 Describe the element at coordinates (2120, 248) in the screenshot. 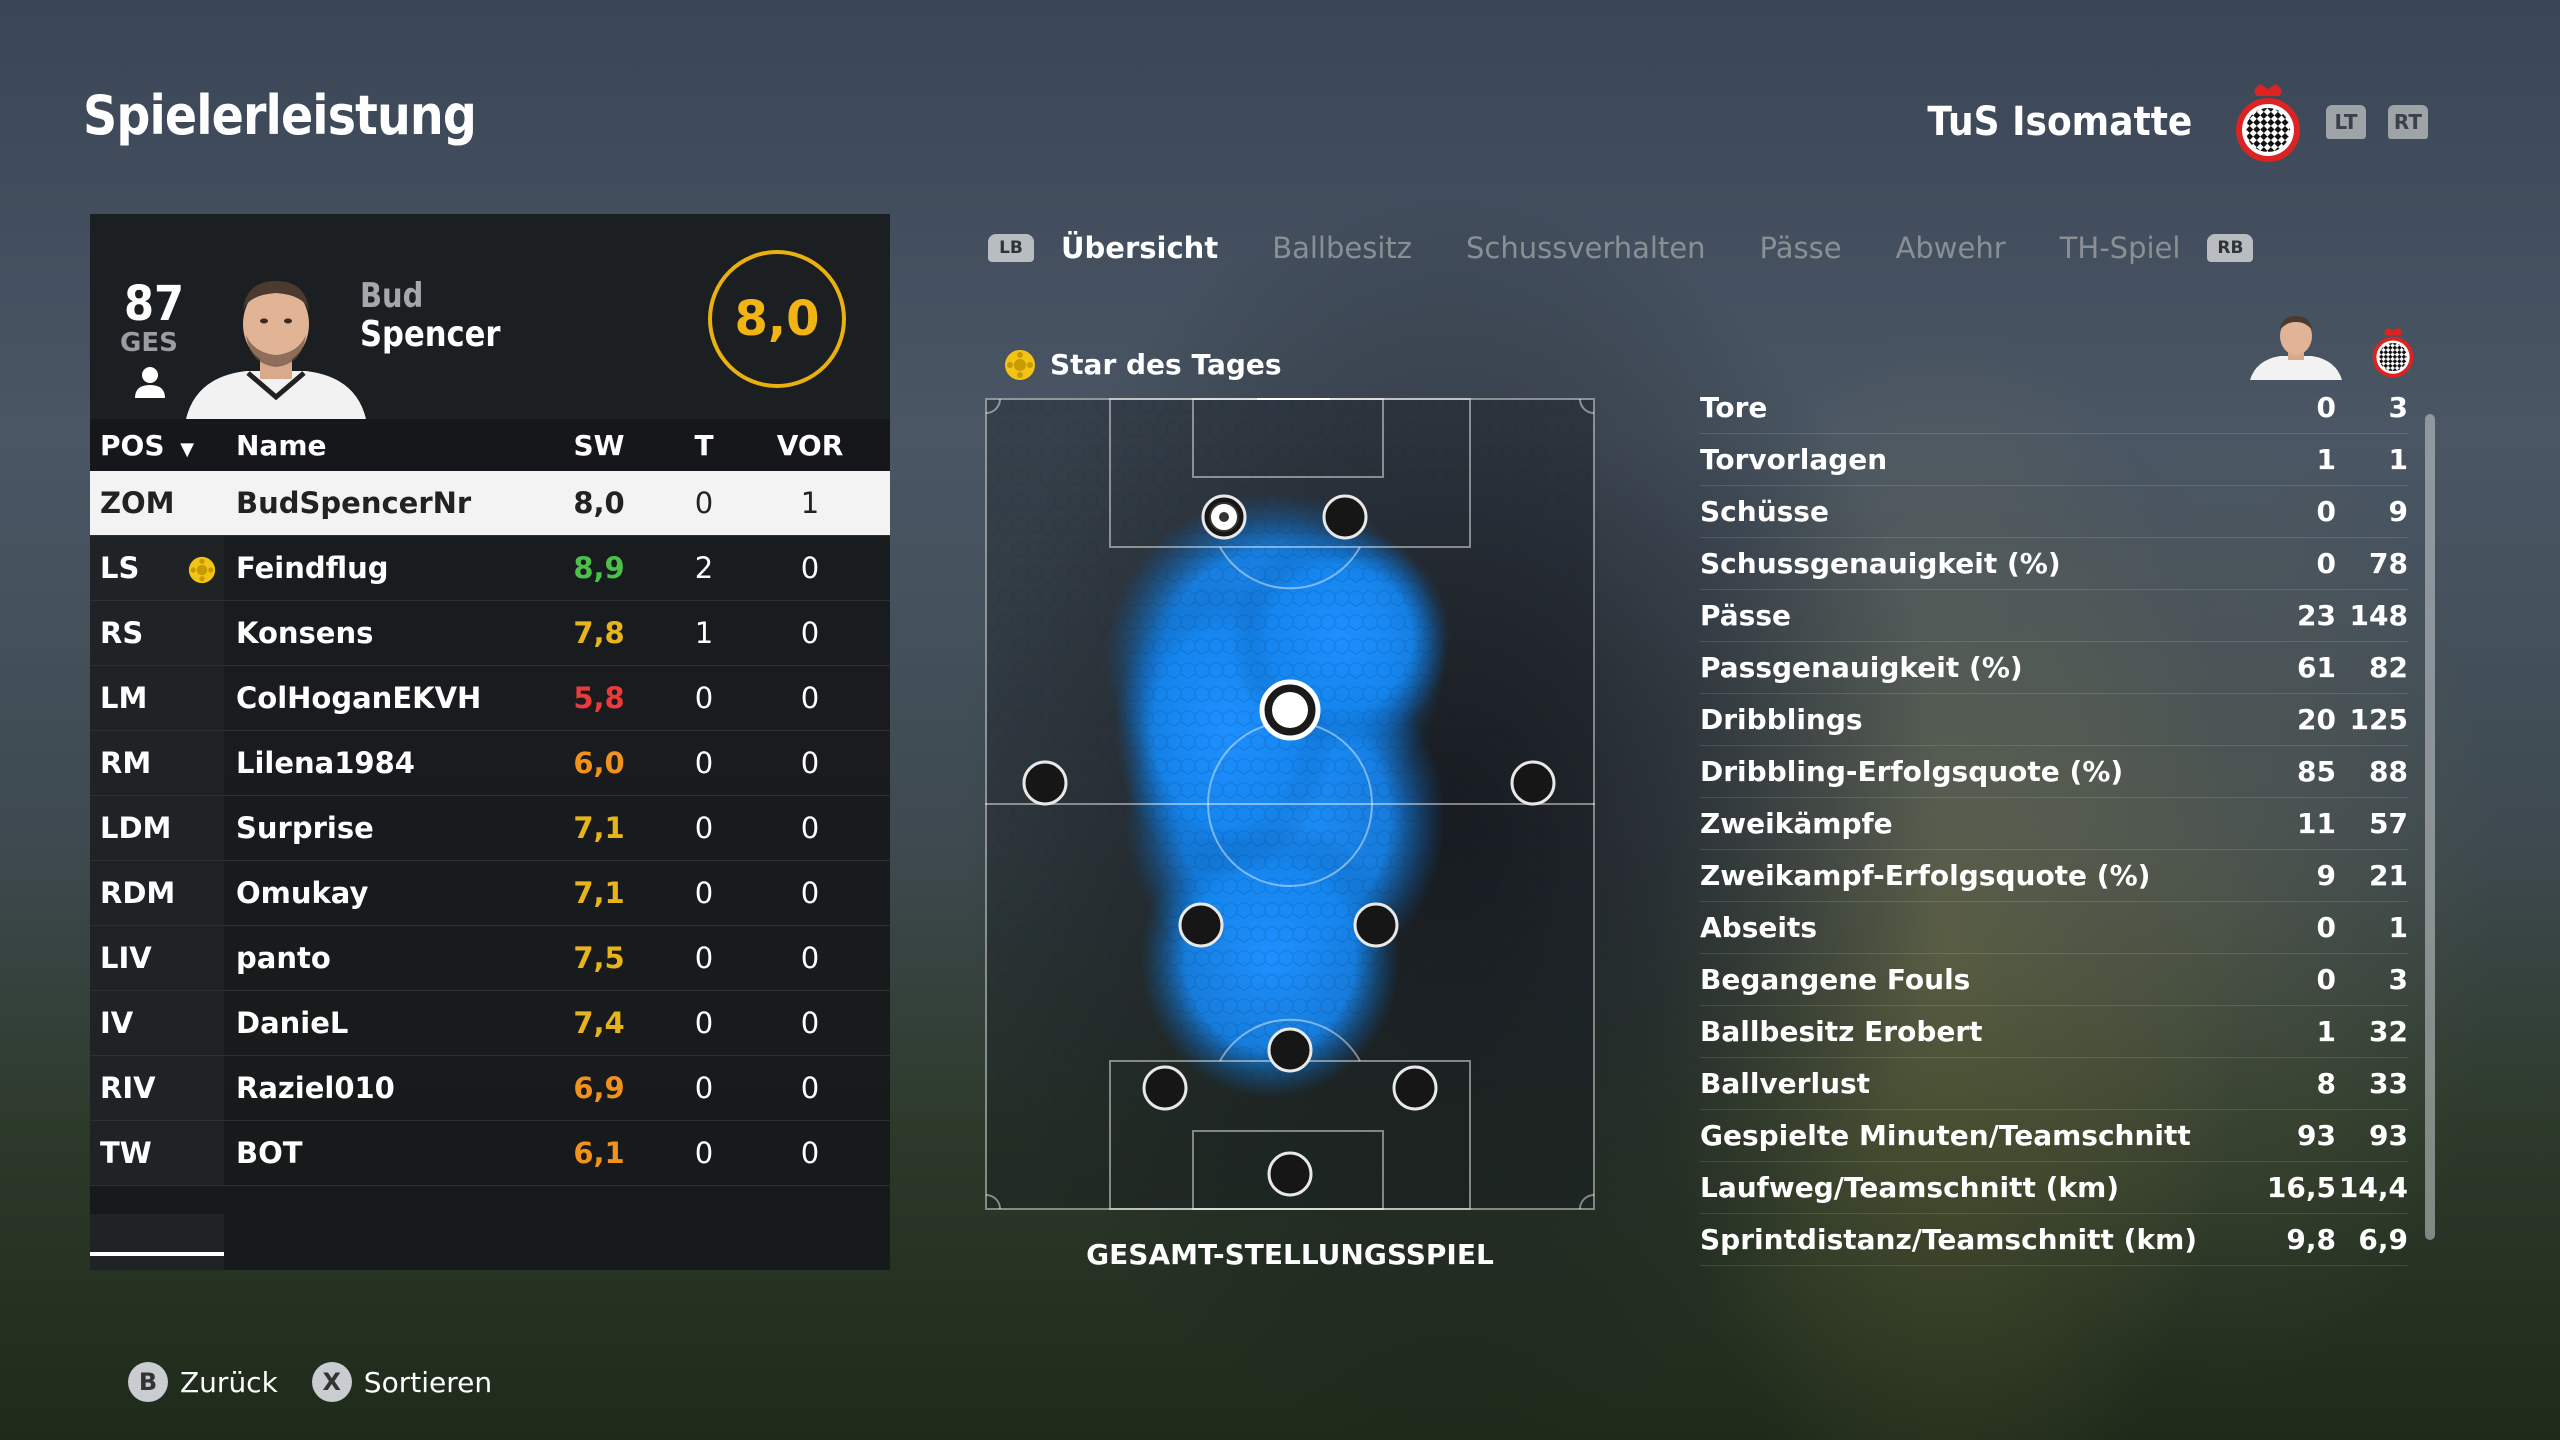

I see `tab-th-spiel: TH-Spiel` at that location.